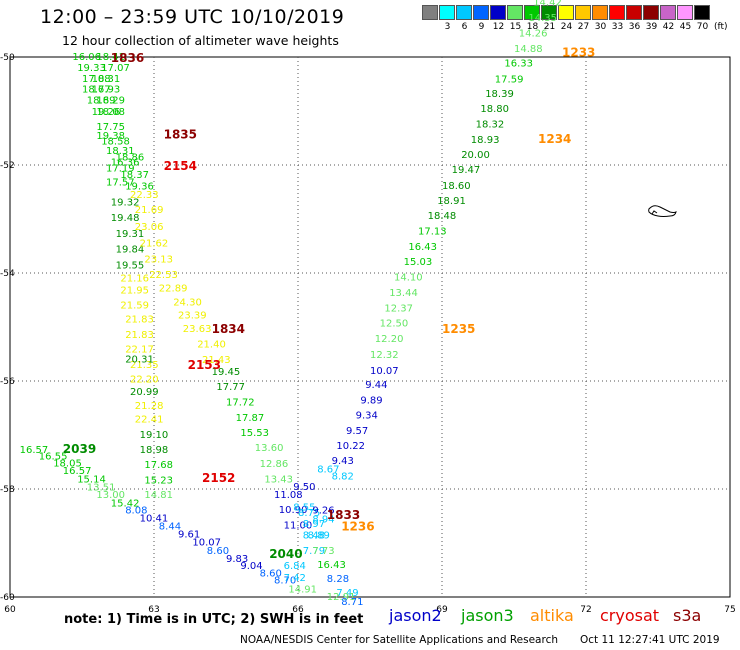 The width and height of the screenshot is (740, 650). I want to click on lat-tick-label--52: -52, so click(7, 166).